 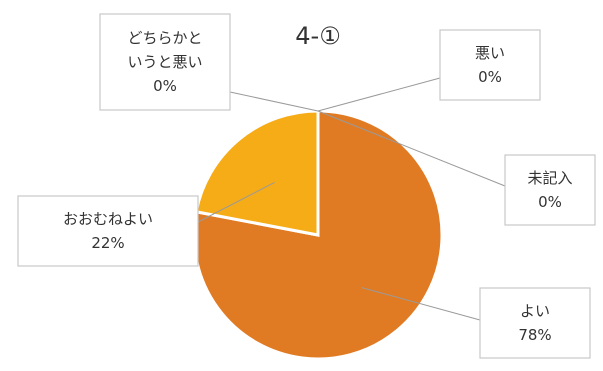 What do you see at coordinates (534, 335) in the screenshot?
I see `data-label-value: 78%` at bounding box center [534, 335].